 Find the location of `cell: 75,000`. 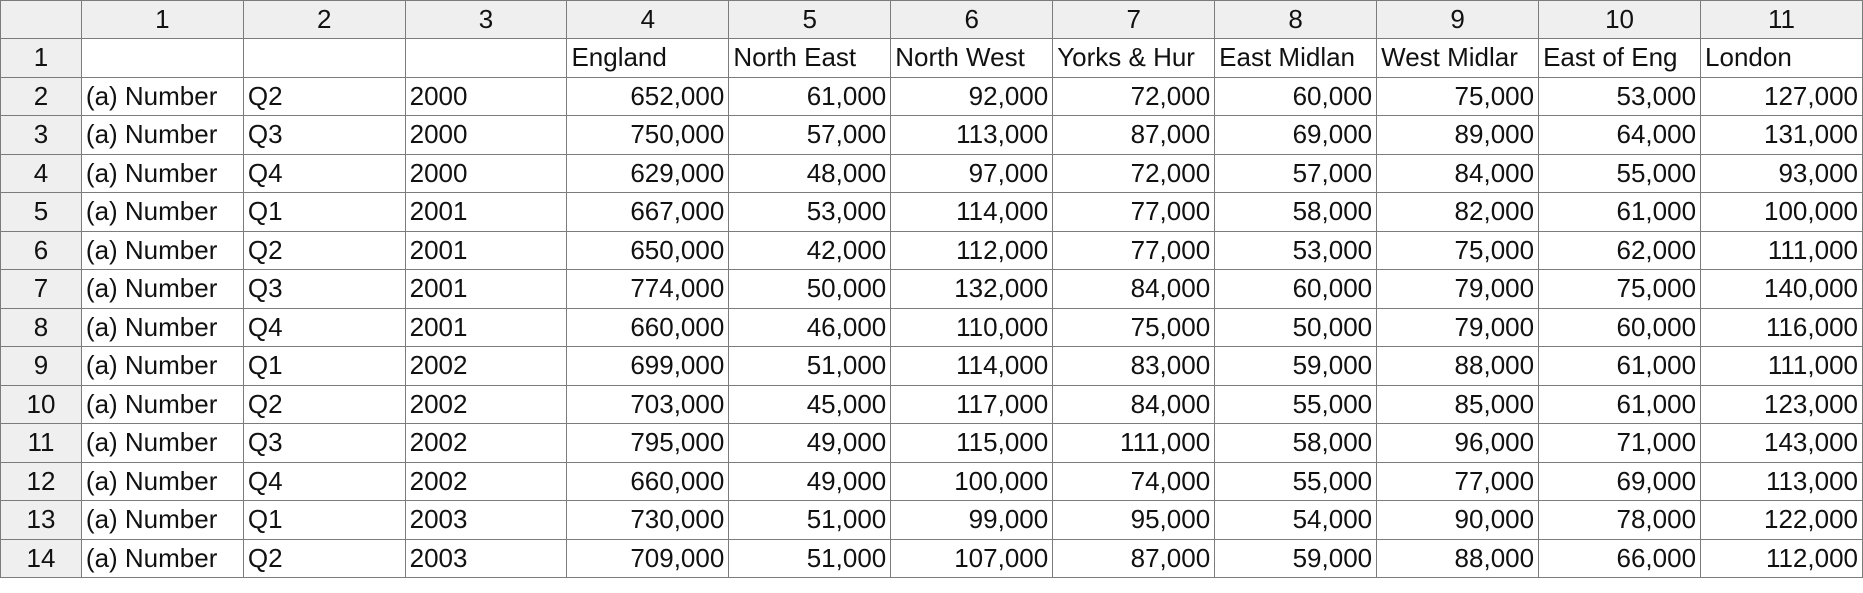

cell: 75,000 is located at coordinates (1458, 96).